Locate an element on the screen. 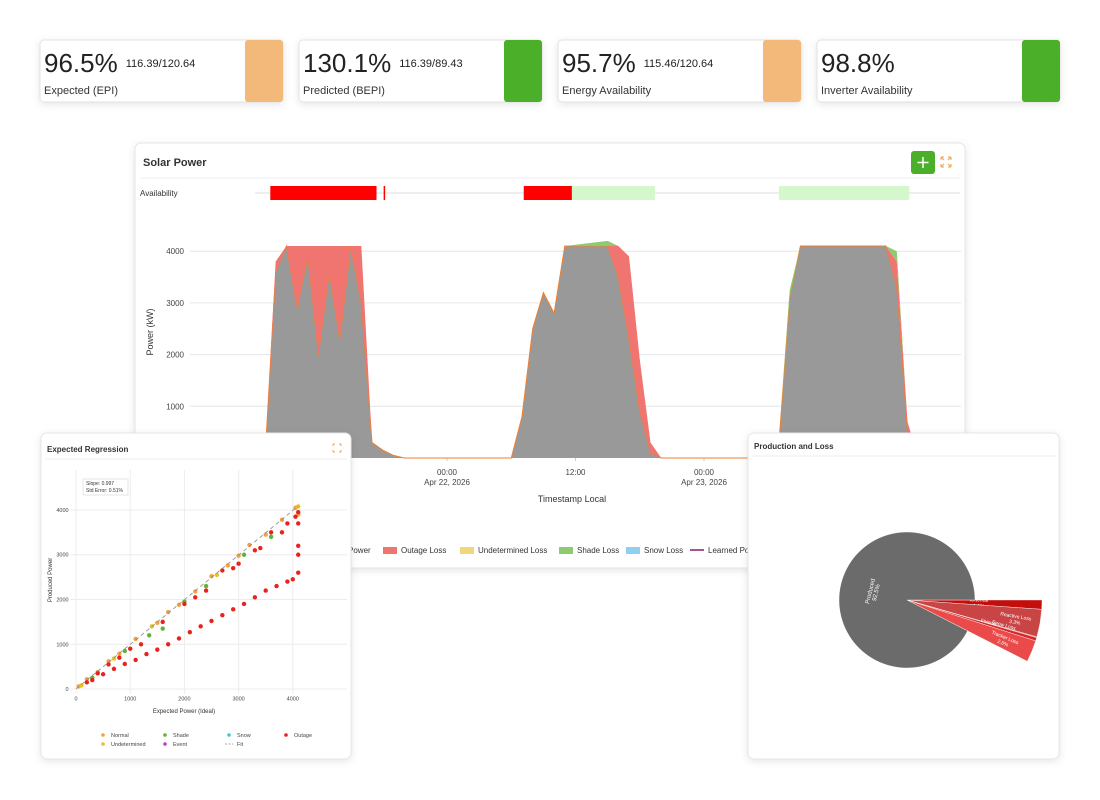 The width and height of the screenshot is (1100, 800). x-tick-label: 4000 is located at coordinates (293, 700).